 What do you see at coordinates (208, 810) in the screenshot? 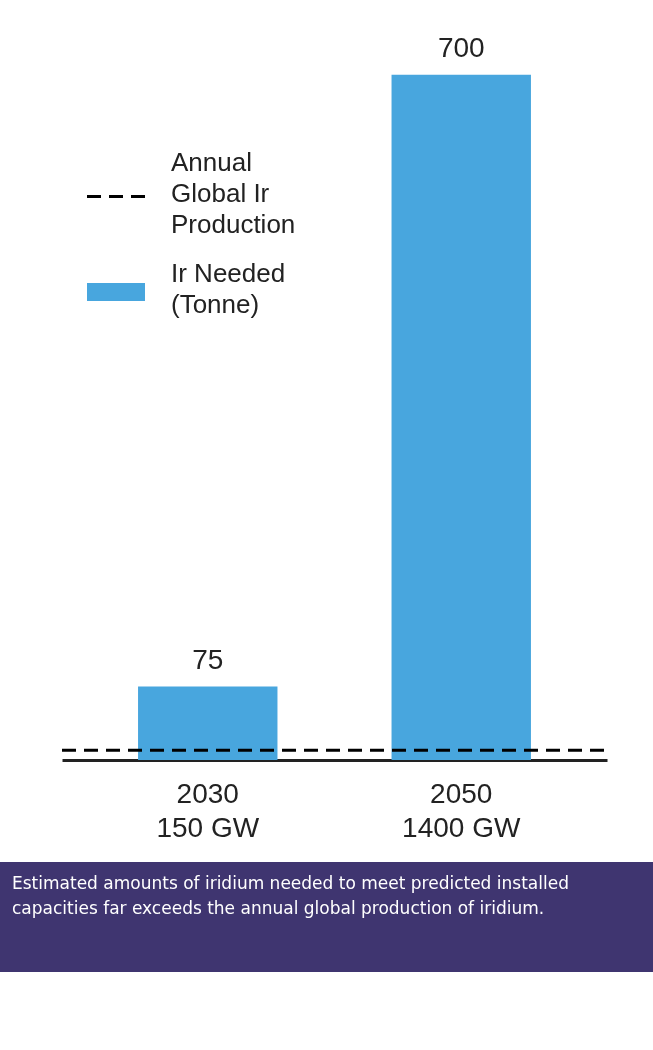
I see `x-tick-label: 2030 150 GW` at bounding box center [208, 810].